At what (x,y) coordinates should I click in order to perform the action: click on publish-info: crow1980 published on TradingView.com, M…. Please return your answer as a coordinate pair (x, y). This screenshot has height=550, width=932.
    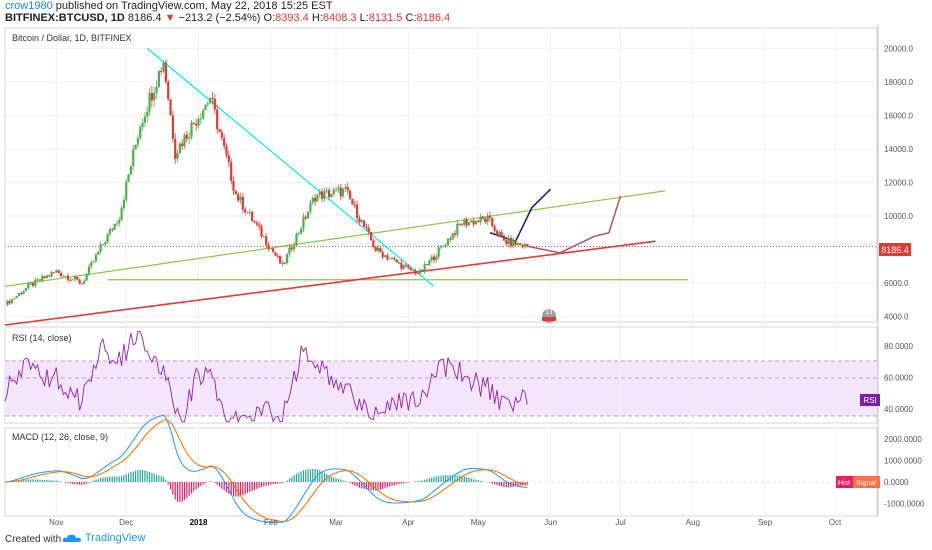
    Looking at the image, I should click on (169, 6).